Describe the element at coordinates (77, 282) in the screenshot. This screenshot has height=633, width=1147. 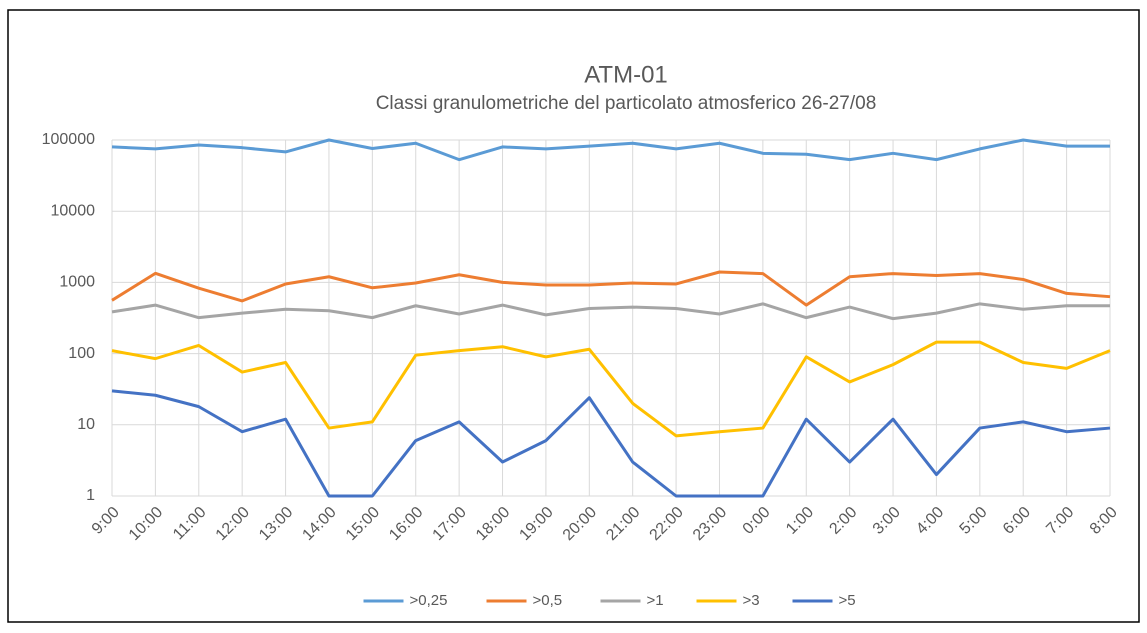
I see `y-tick-label: 1000` at that location.